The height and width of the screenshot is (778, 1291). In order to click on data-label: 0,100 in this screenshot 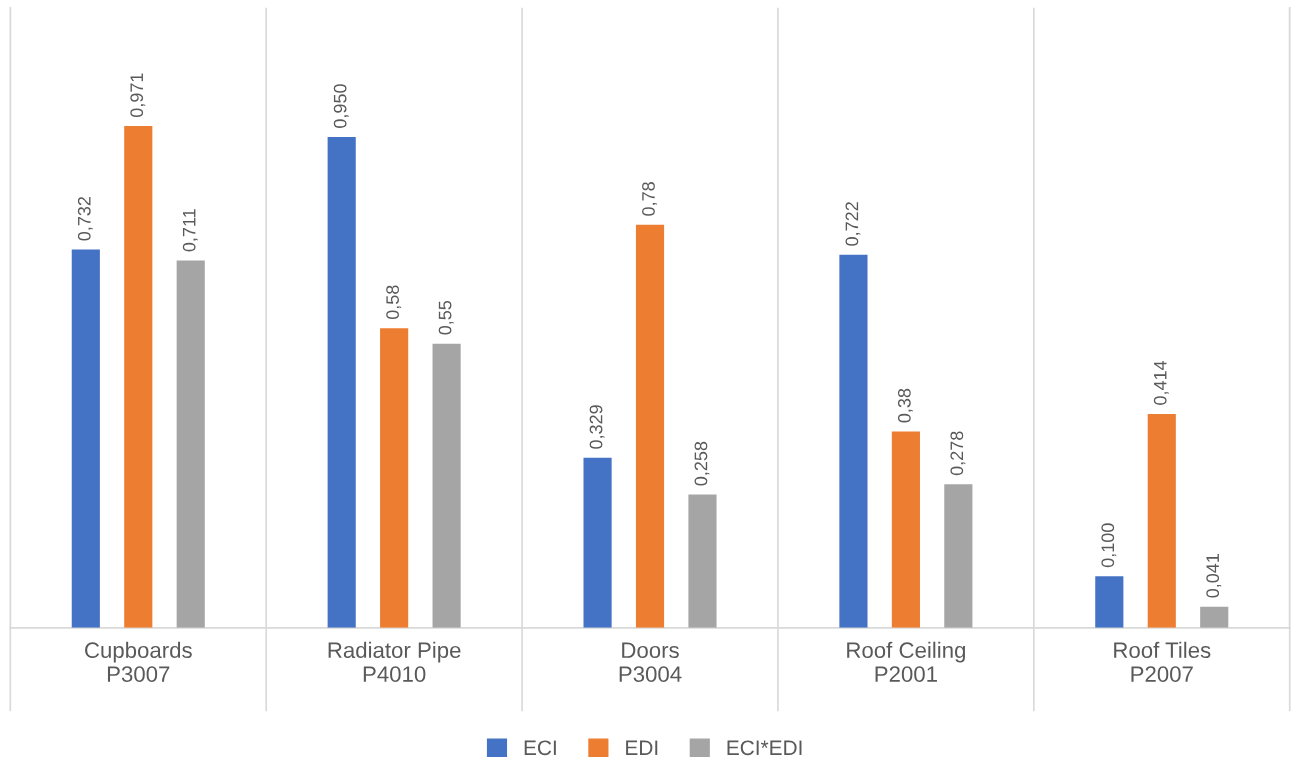, I will do `click(1109, 545)`.